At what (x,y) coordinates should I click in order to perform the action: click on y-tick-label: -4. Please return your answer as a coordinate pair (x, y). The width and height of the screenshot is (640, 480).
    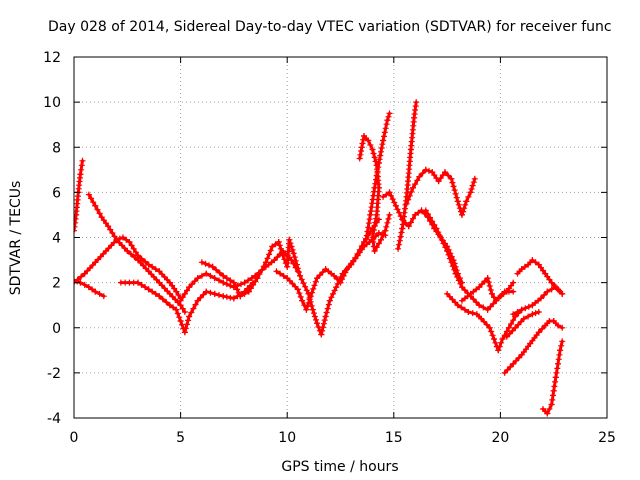
    Looking at the image, I should click on (54, 419).